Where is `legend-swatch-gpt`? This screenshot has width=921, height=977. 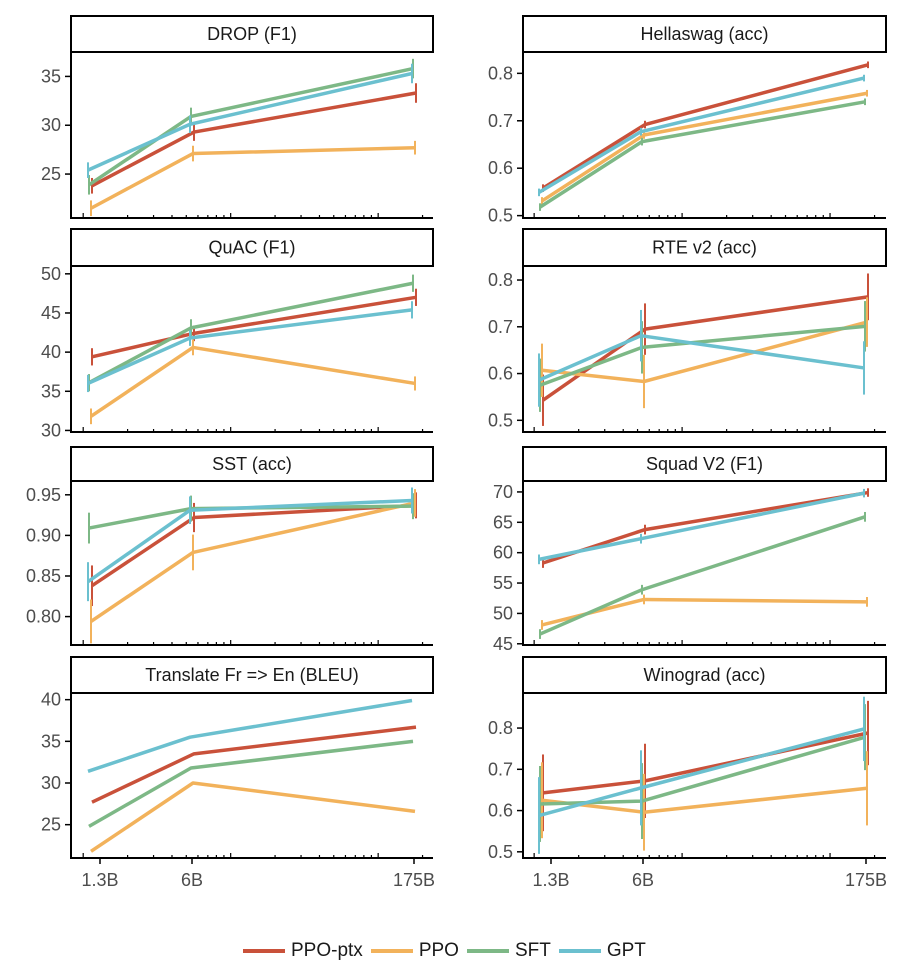 legend-swatch-gpt is located at coordinates (579, 951).